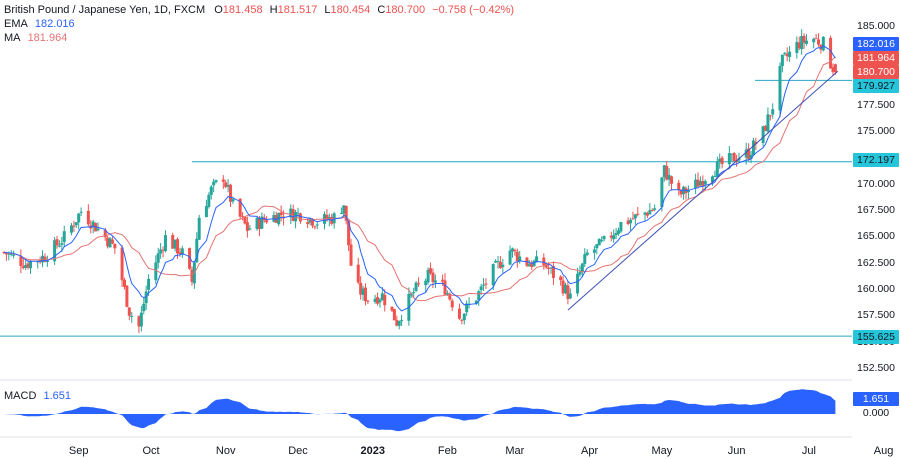  What do you see at coordinates (662, 451) in the screenshot?
I see `time-tick-label: May` at bounding box center [662, 451].